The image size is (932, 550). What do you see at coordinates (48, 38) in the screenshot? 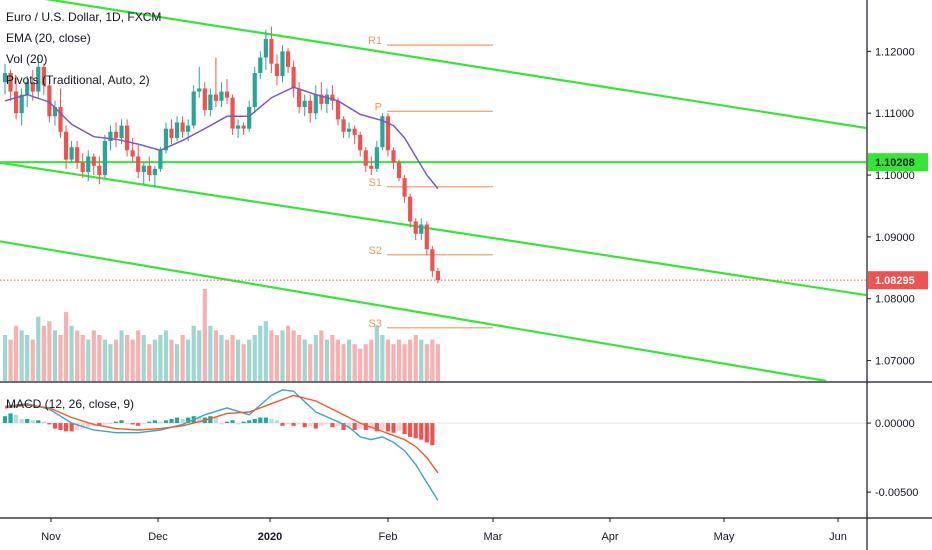
I see `legend-ema: EMA (20, close)` at bounding box center [48, 38].